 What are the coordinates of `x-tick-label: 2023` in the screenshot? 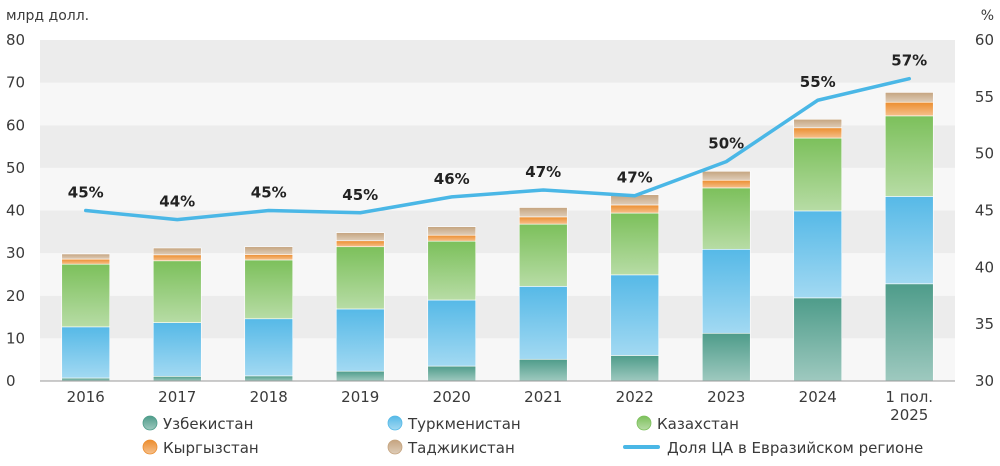 It's located at (726, 397).